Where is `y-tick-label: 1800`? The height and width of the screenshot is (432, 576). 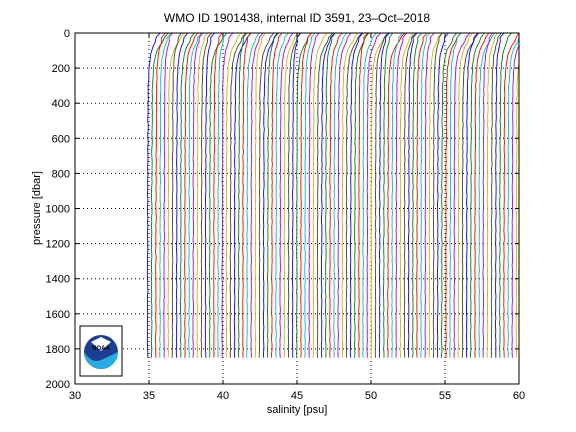
y-tick-label: 1800 is located at coordinates (58, 350).